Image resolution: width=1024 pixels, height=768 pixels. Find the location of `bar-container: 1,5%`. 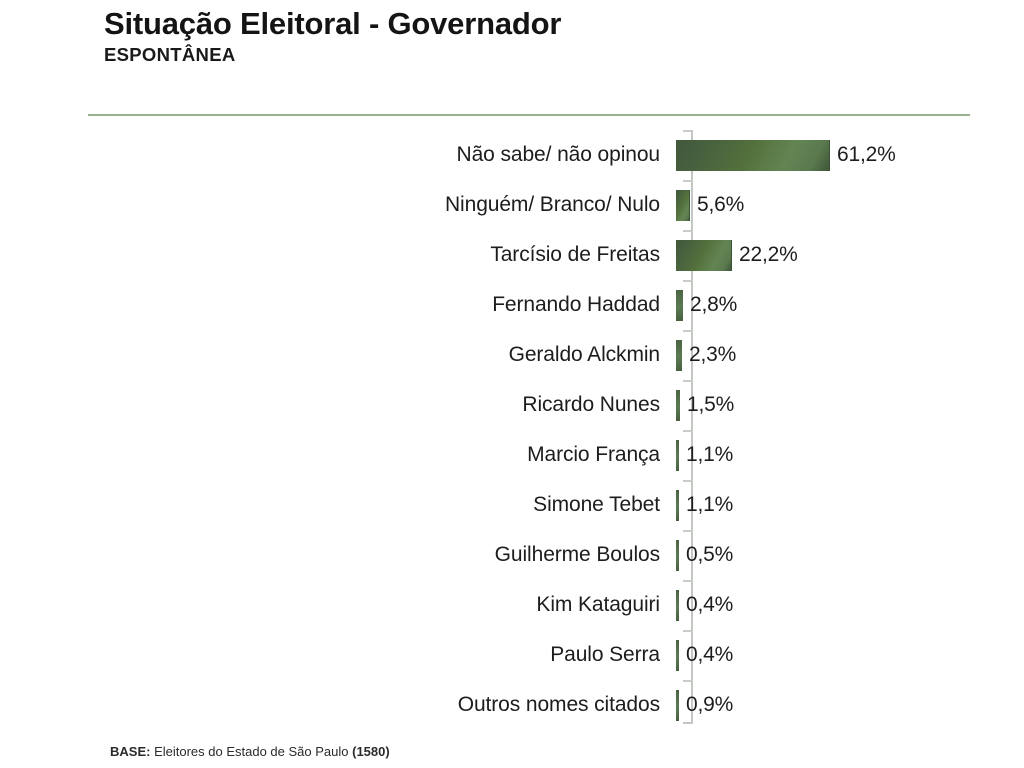

bar-container: 1,5% is located at coordinates (850, 405).